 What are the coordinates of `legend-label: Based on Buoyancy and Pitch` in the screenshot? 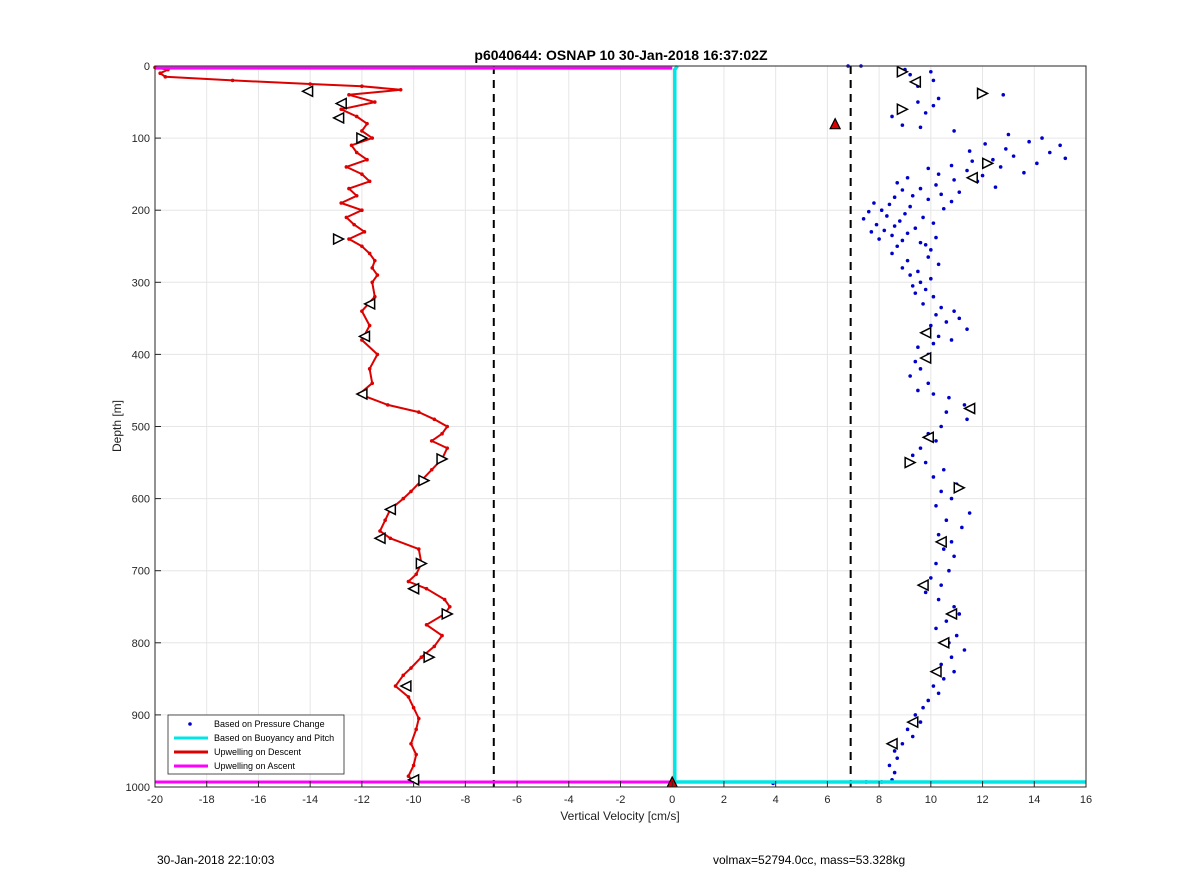 It's located at (274, 738).